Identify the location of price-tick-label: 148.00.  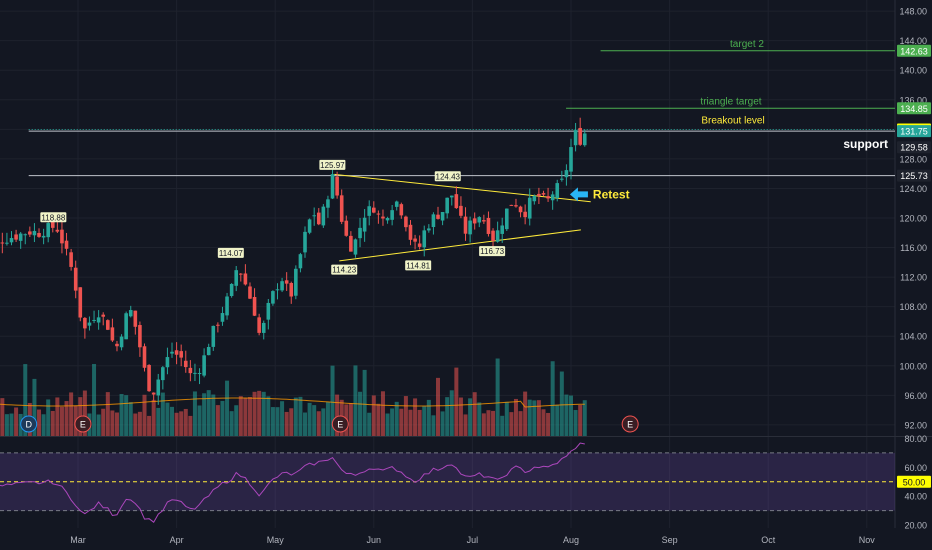
(913, 12).